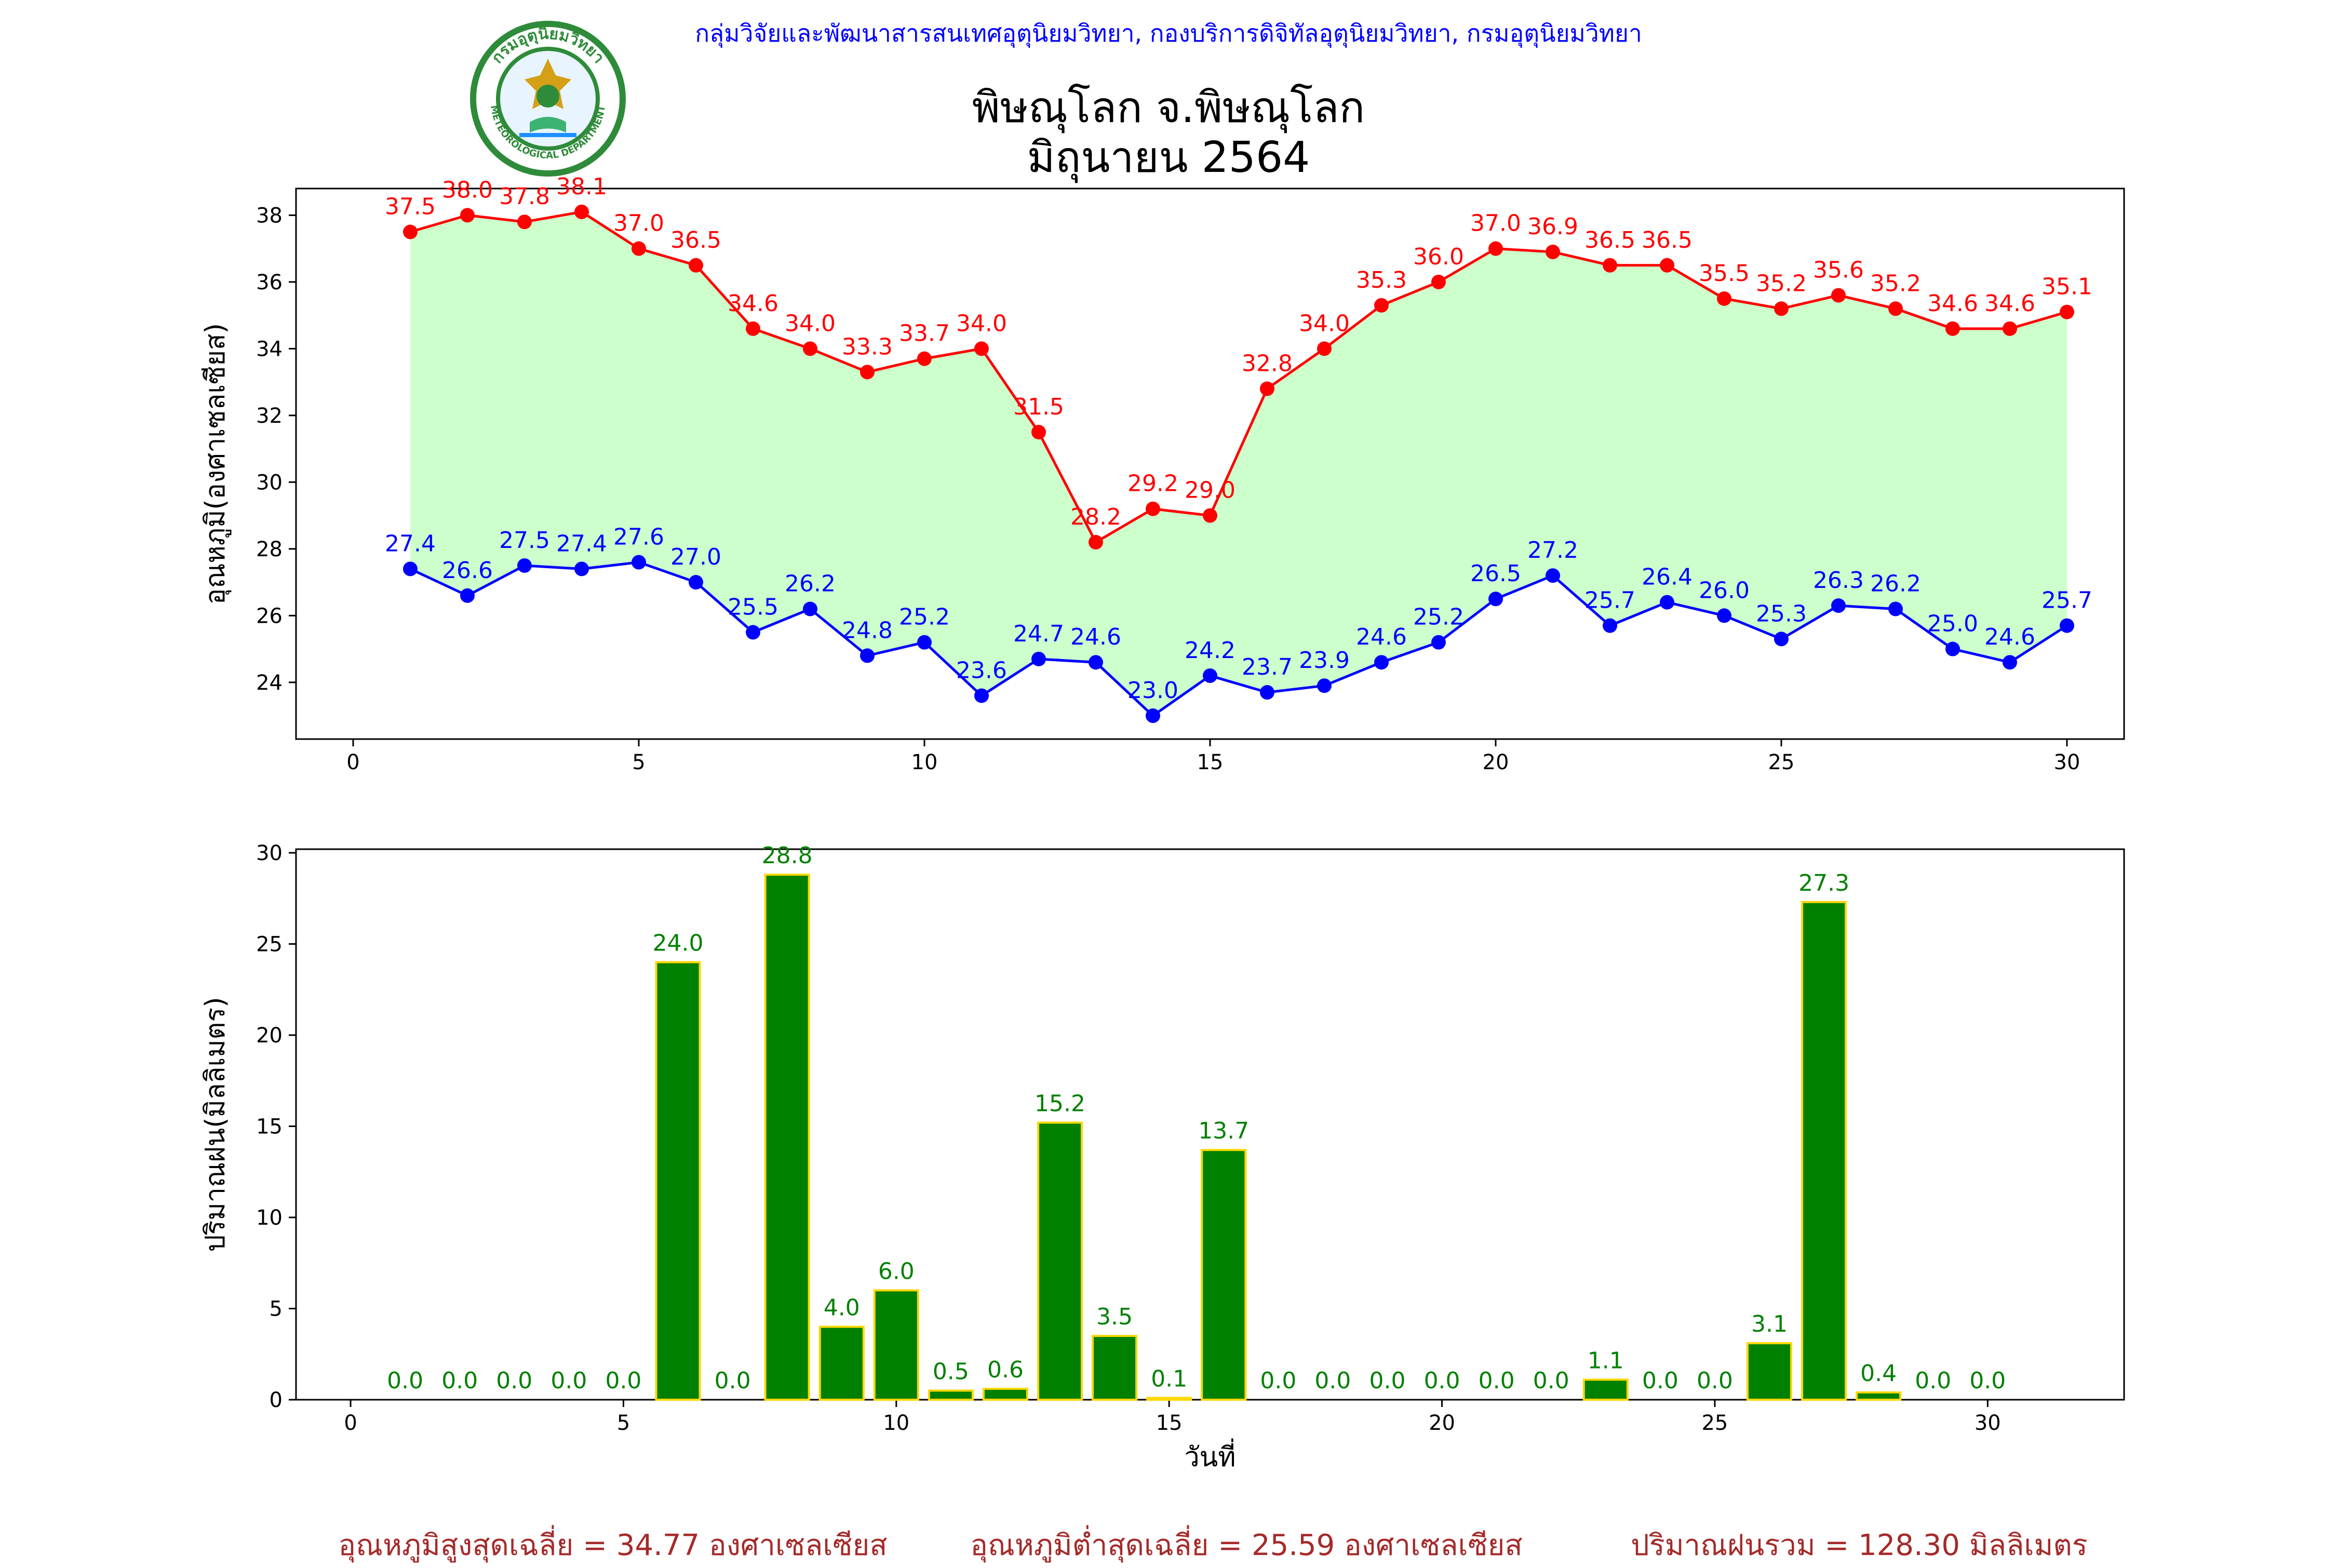 The height and width of the screenshot is (1568, 2337). What do you see at coordinates (269, 416) in the screenshot?
I see `temp-chart-ytick-label: 32` at bounding box center [269, 416].